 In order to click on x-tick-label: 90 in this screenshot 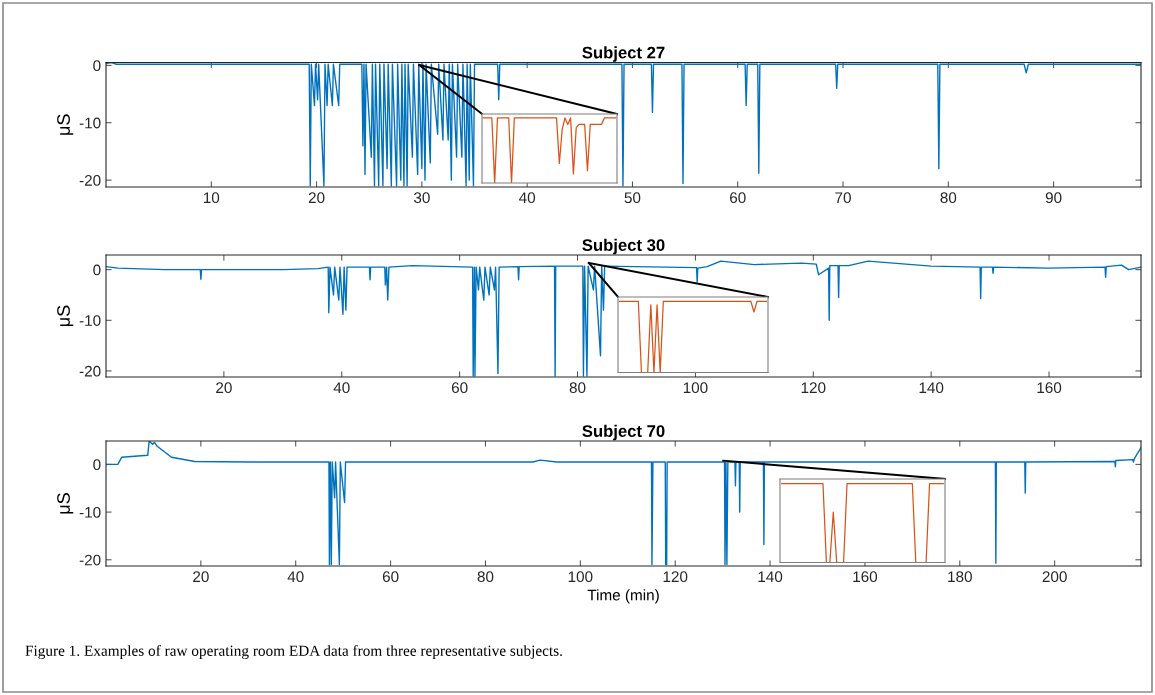, I will do `click(1053, 198)`.